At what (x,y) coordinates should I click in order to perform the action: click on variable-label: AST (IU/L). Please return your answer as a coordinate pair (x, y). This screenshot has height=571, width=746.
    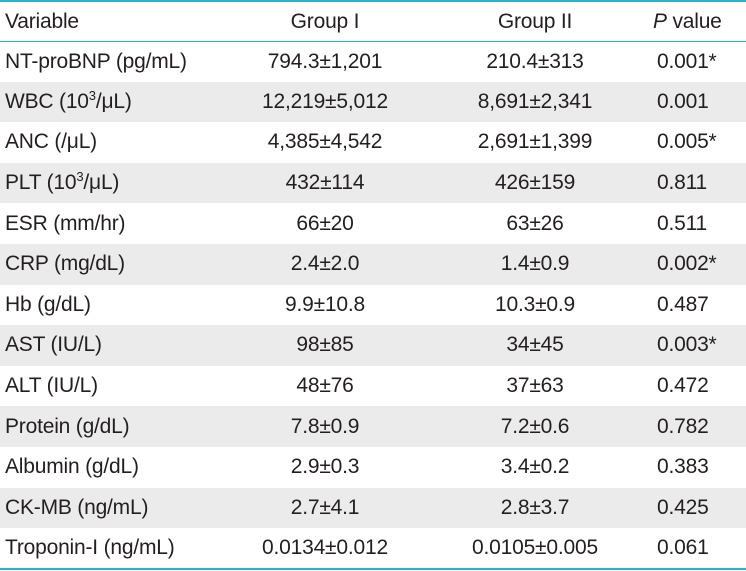
    Looking at the image, I should click on (53, 345).